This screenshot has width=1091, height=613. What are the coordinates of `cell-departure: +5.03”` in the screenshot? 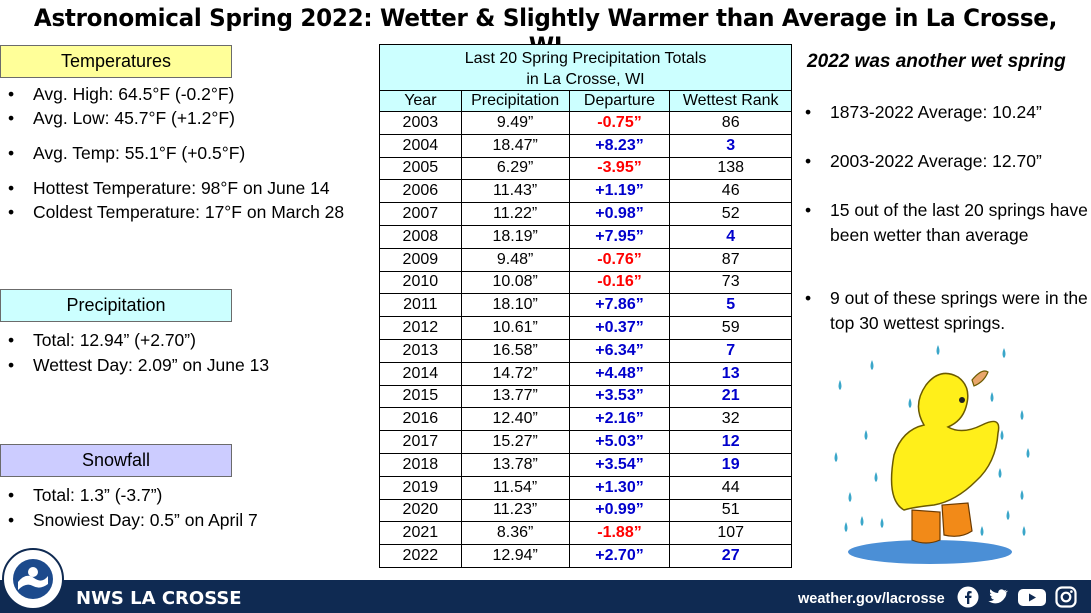 It's located at (619, 442).